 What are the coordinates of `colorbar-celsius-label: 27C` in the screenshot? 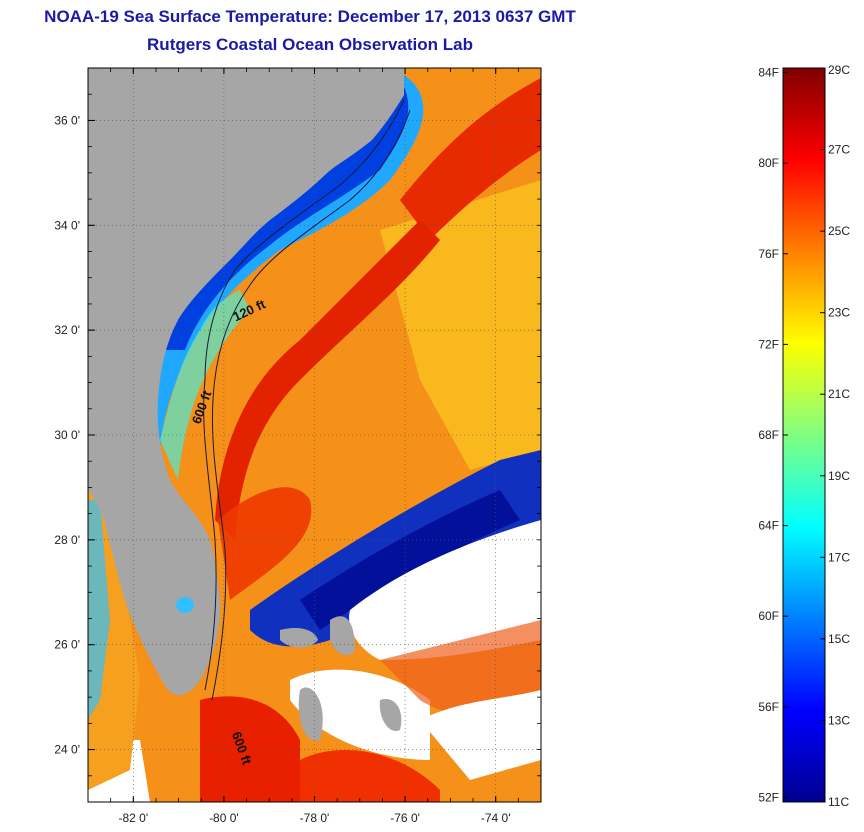 It's located at (839, 150).